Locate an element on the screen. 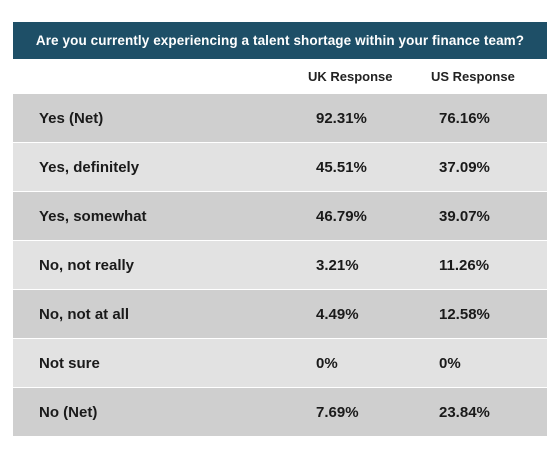 The width and height of the screenshot is (555, 462). row-label: Yes, somewhat is located at coordinates (93, 216).